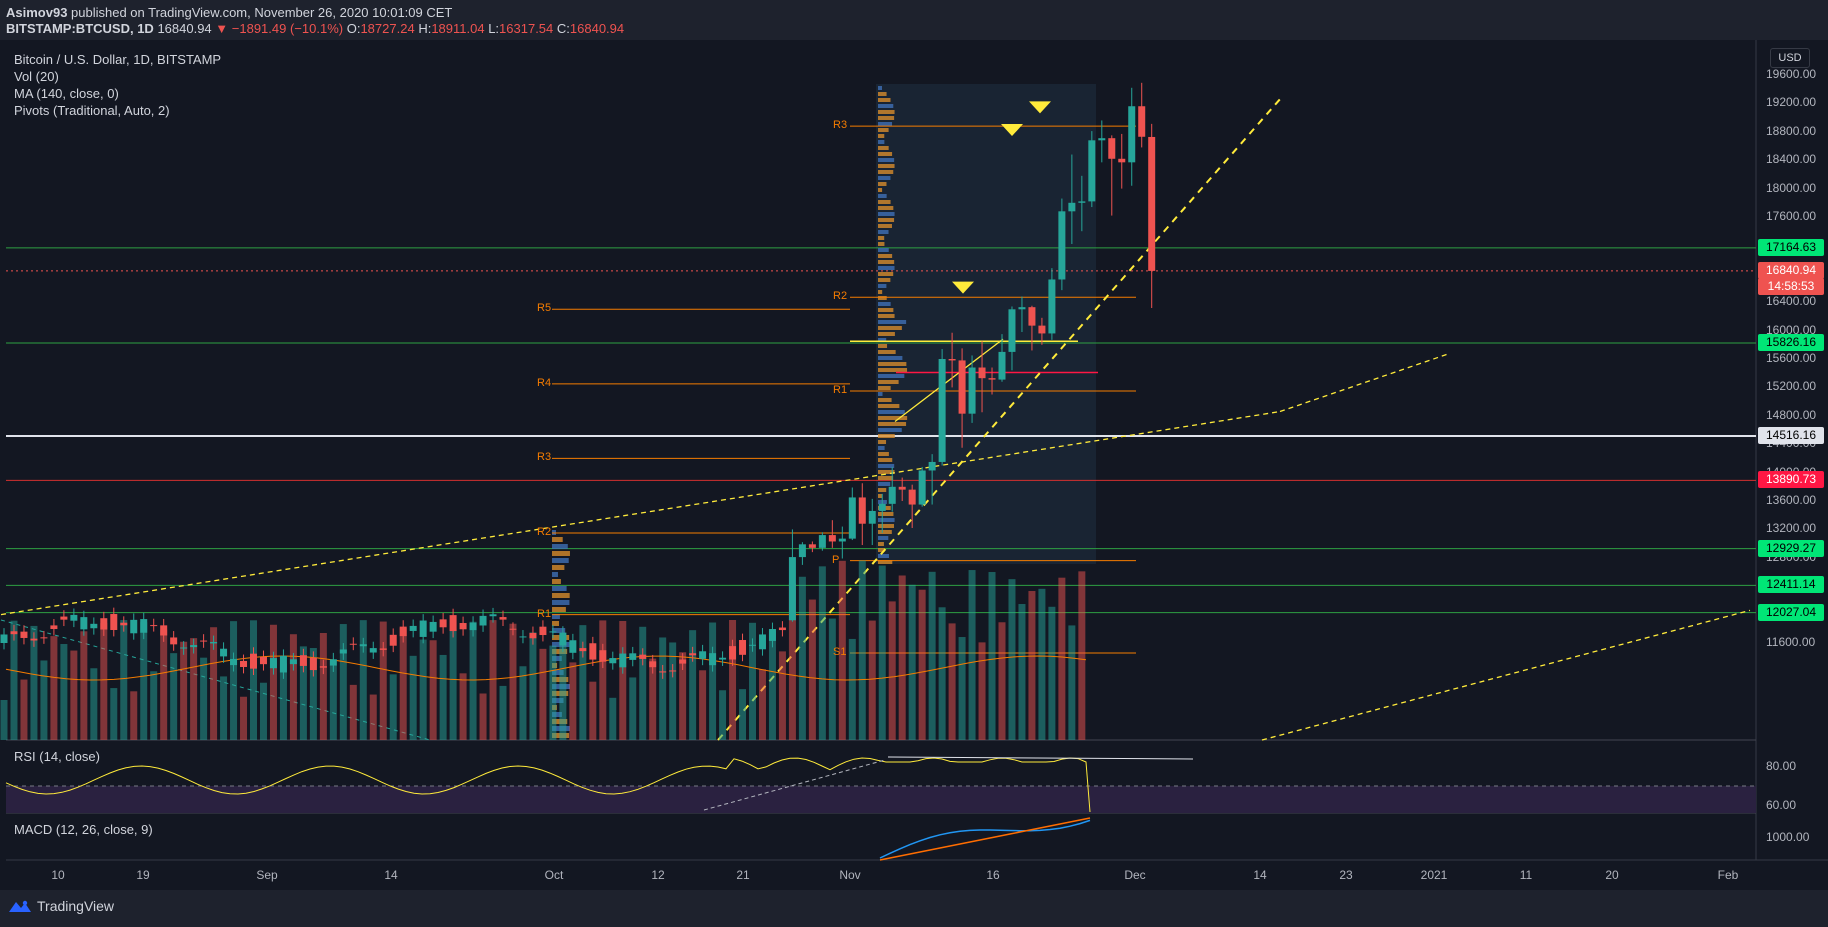 This screenshot has width=1828, height=927. What do you see at coordinates (1365, 382) in the screenshot?
I see `long-trendline-ext` at bounding box center [1365, 382].